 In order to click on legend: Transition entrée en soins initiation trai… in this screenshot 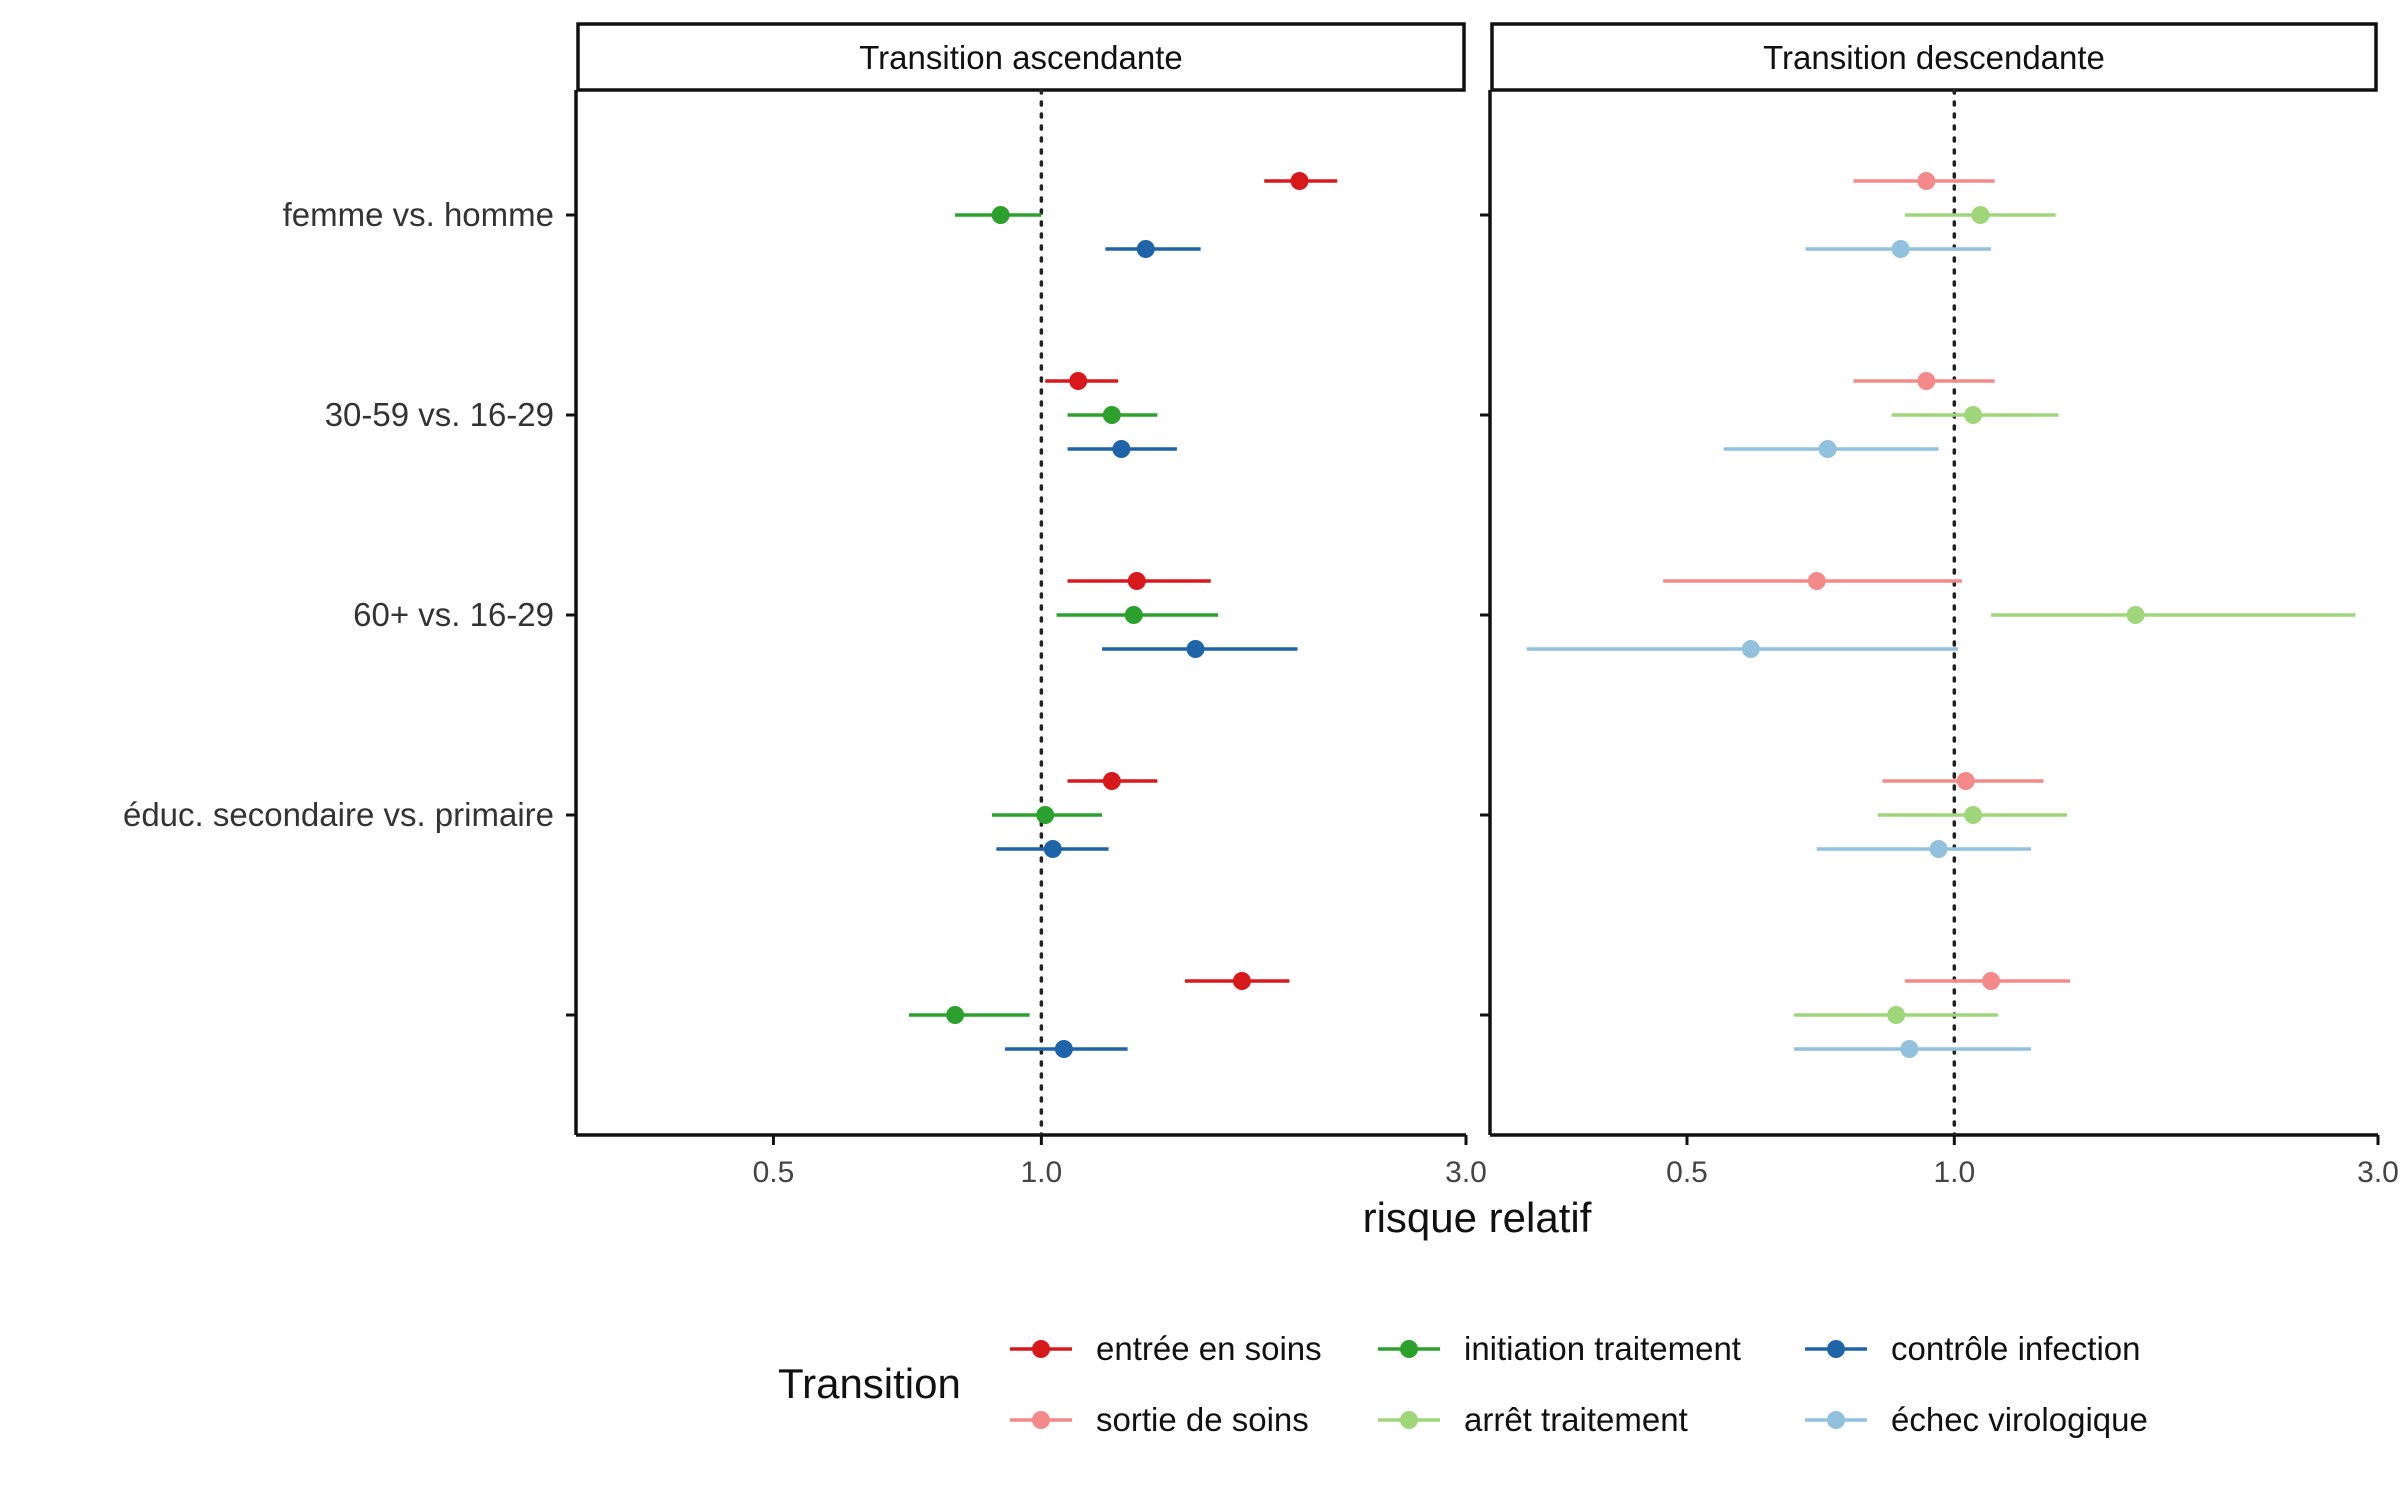, I will do `click(1463, 1384)`.